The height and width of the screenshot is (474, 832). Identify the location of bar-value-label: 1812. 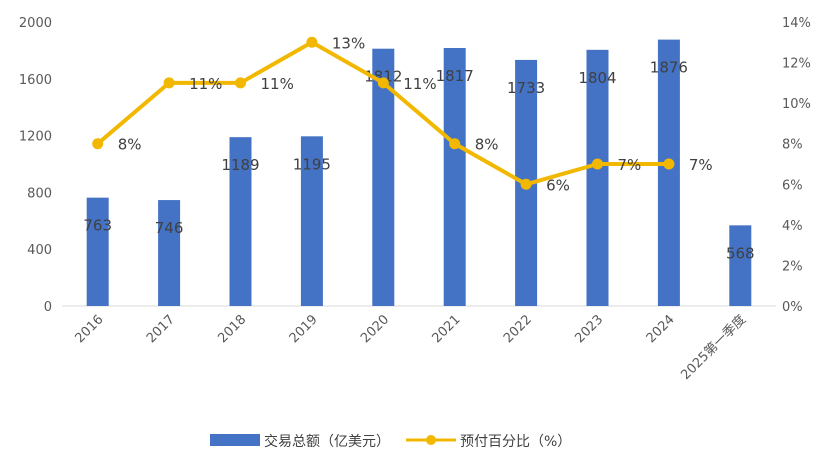
(383, 77).